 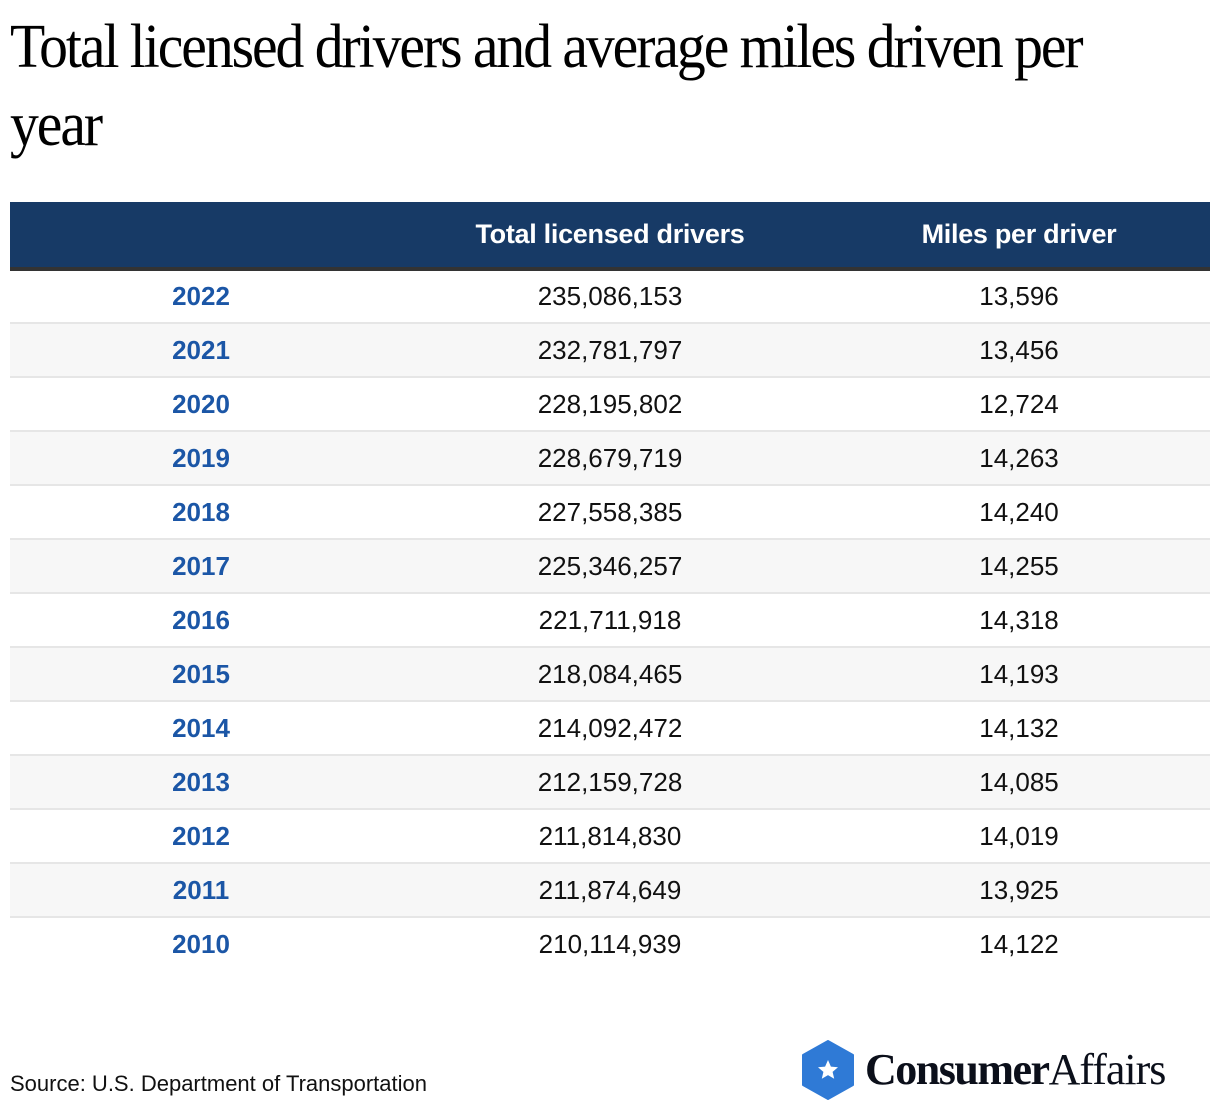 What do you see at coordinates (1019, 673) in the screenshot?
I see `miles-cell: 14,193` at bounding box center [1019, 673].